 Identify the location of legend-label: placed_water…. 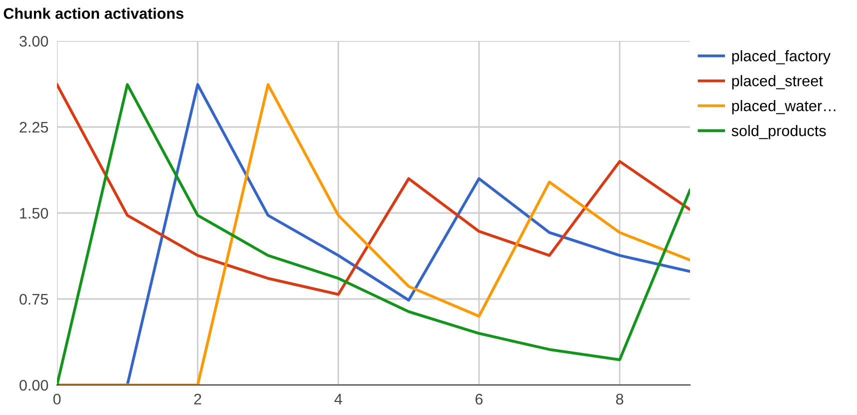
(784, 107).